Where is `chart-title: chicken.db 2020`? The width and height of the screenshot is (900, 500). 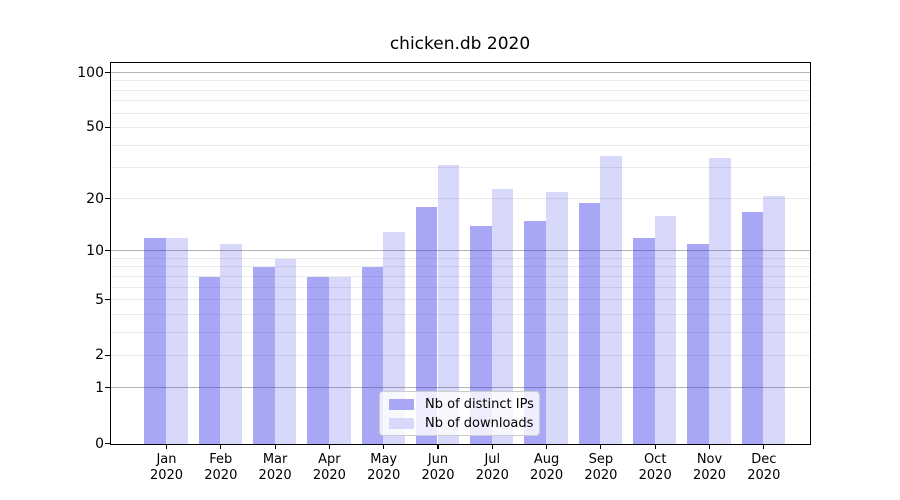
chart-title: chicken.db 2020 is located at coordinates (460, 44).